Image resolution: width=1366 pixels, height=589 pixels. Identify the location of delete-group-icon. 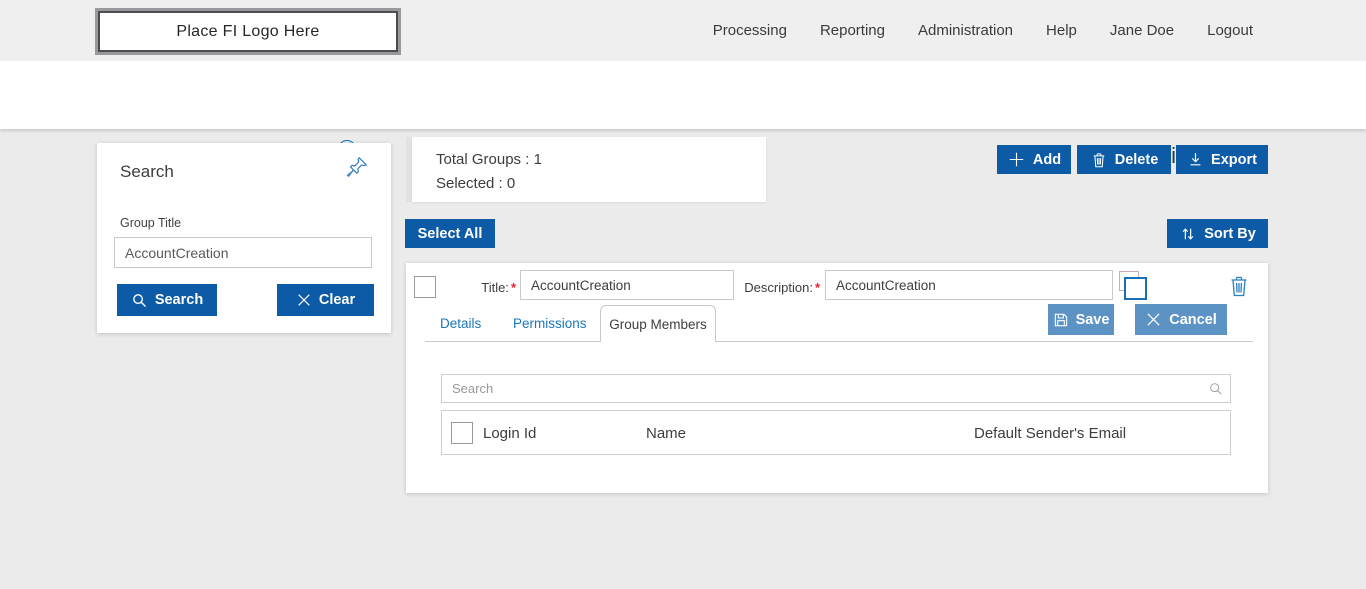
(1239, 286).